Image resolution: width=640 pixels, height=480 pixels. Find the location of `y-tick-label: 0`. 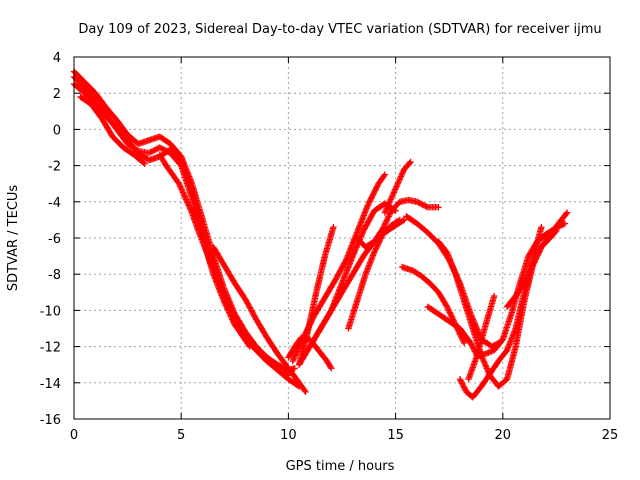

y-tick-label: 0 is located at coordinates (57, 130).